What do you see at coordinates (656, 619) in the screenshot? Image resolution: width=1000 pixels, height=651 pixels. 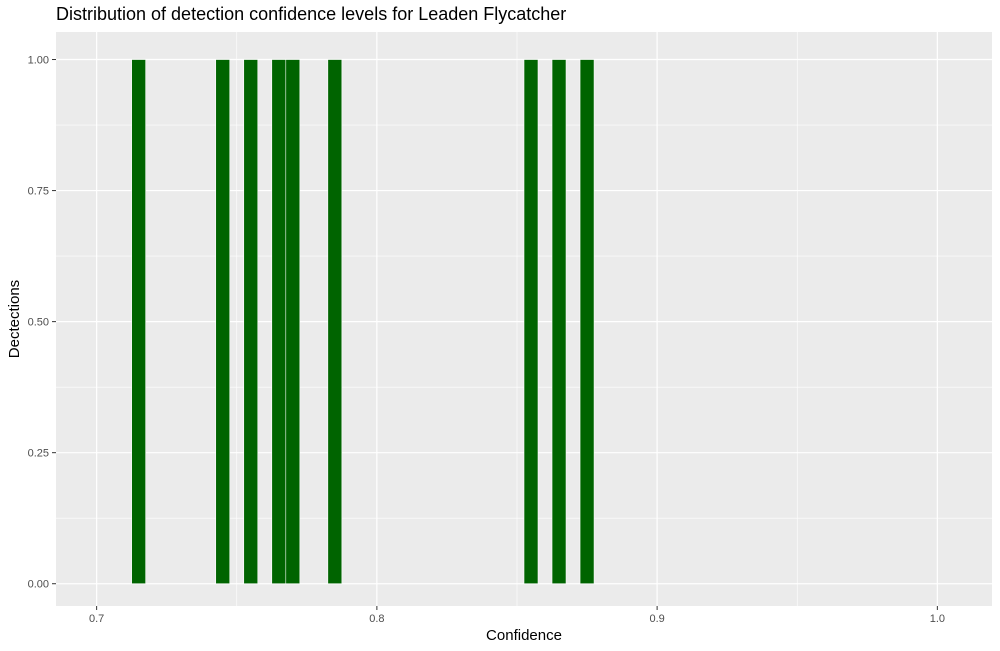 I see `x-tick-label: 0.9` at bounding box center [656, 619].